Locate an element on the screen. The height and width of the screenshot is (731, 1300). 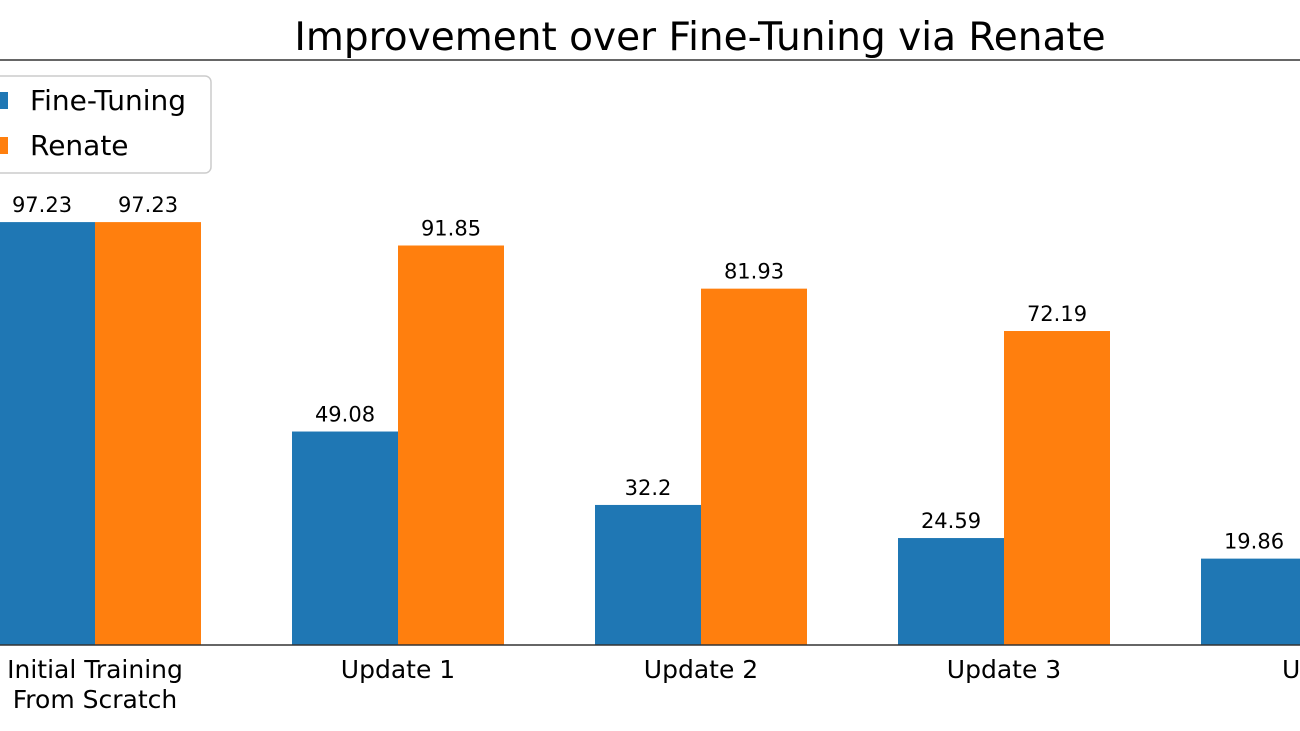
x-tick-label: Update 3 is located at coordinates (1004, 669).